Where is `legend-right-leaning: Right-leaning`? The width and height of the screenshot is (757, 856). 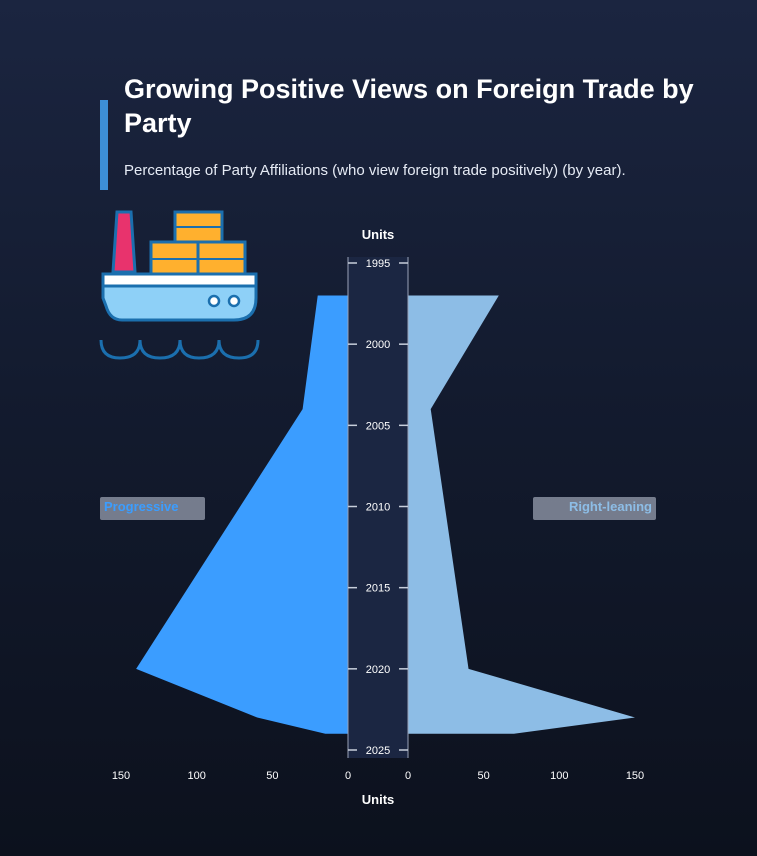 legend-right-leaning: Right-leaning is located at coordinates (594, 508).